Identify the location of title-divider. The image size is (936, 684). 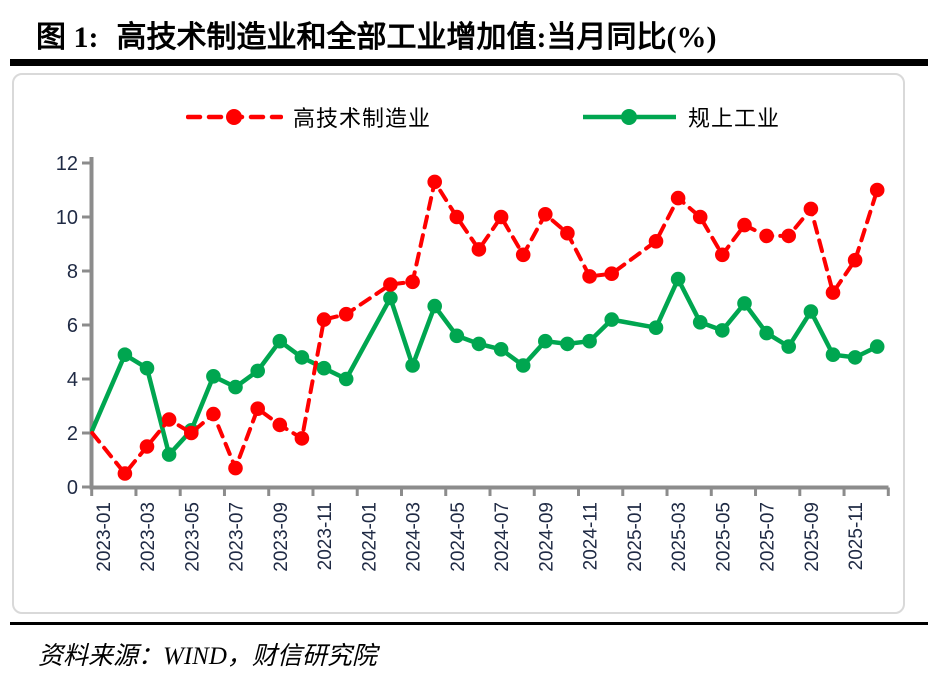
(469, 62).